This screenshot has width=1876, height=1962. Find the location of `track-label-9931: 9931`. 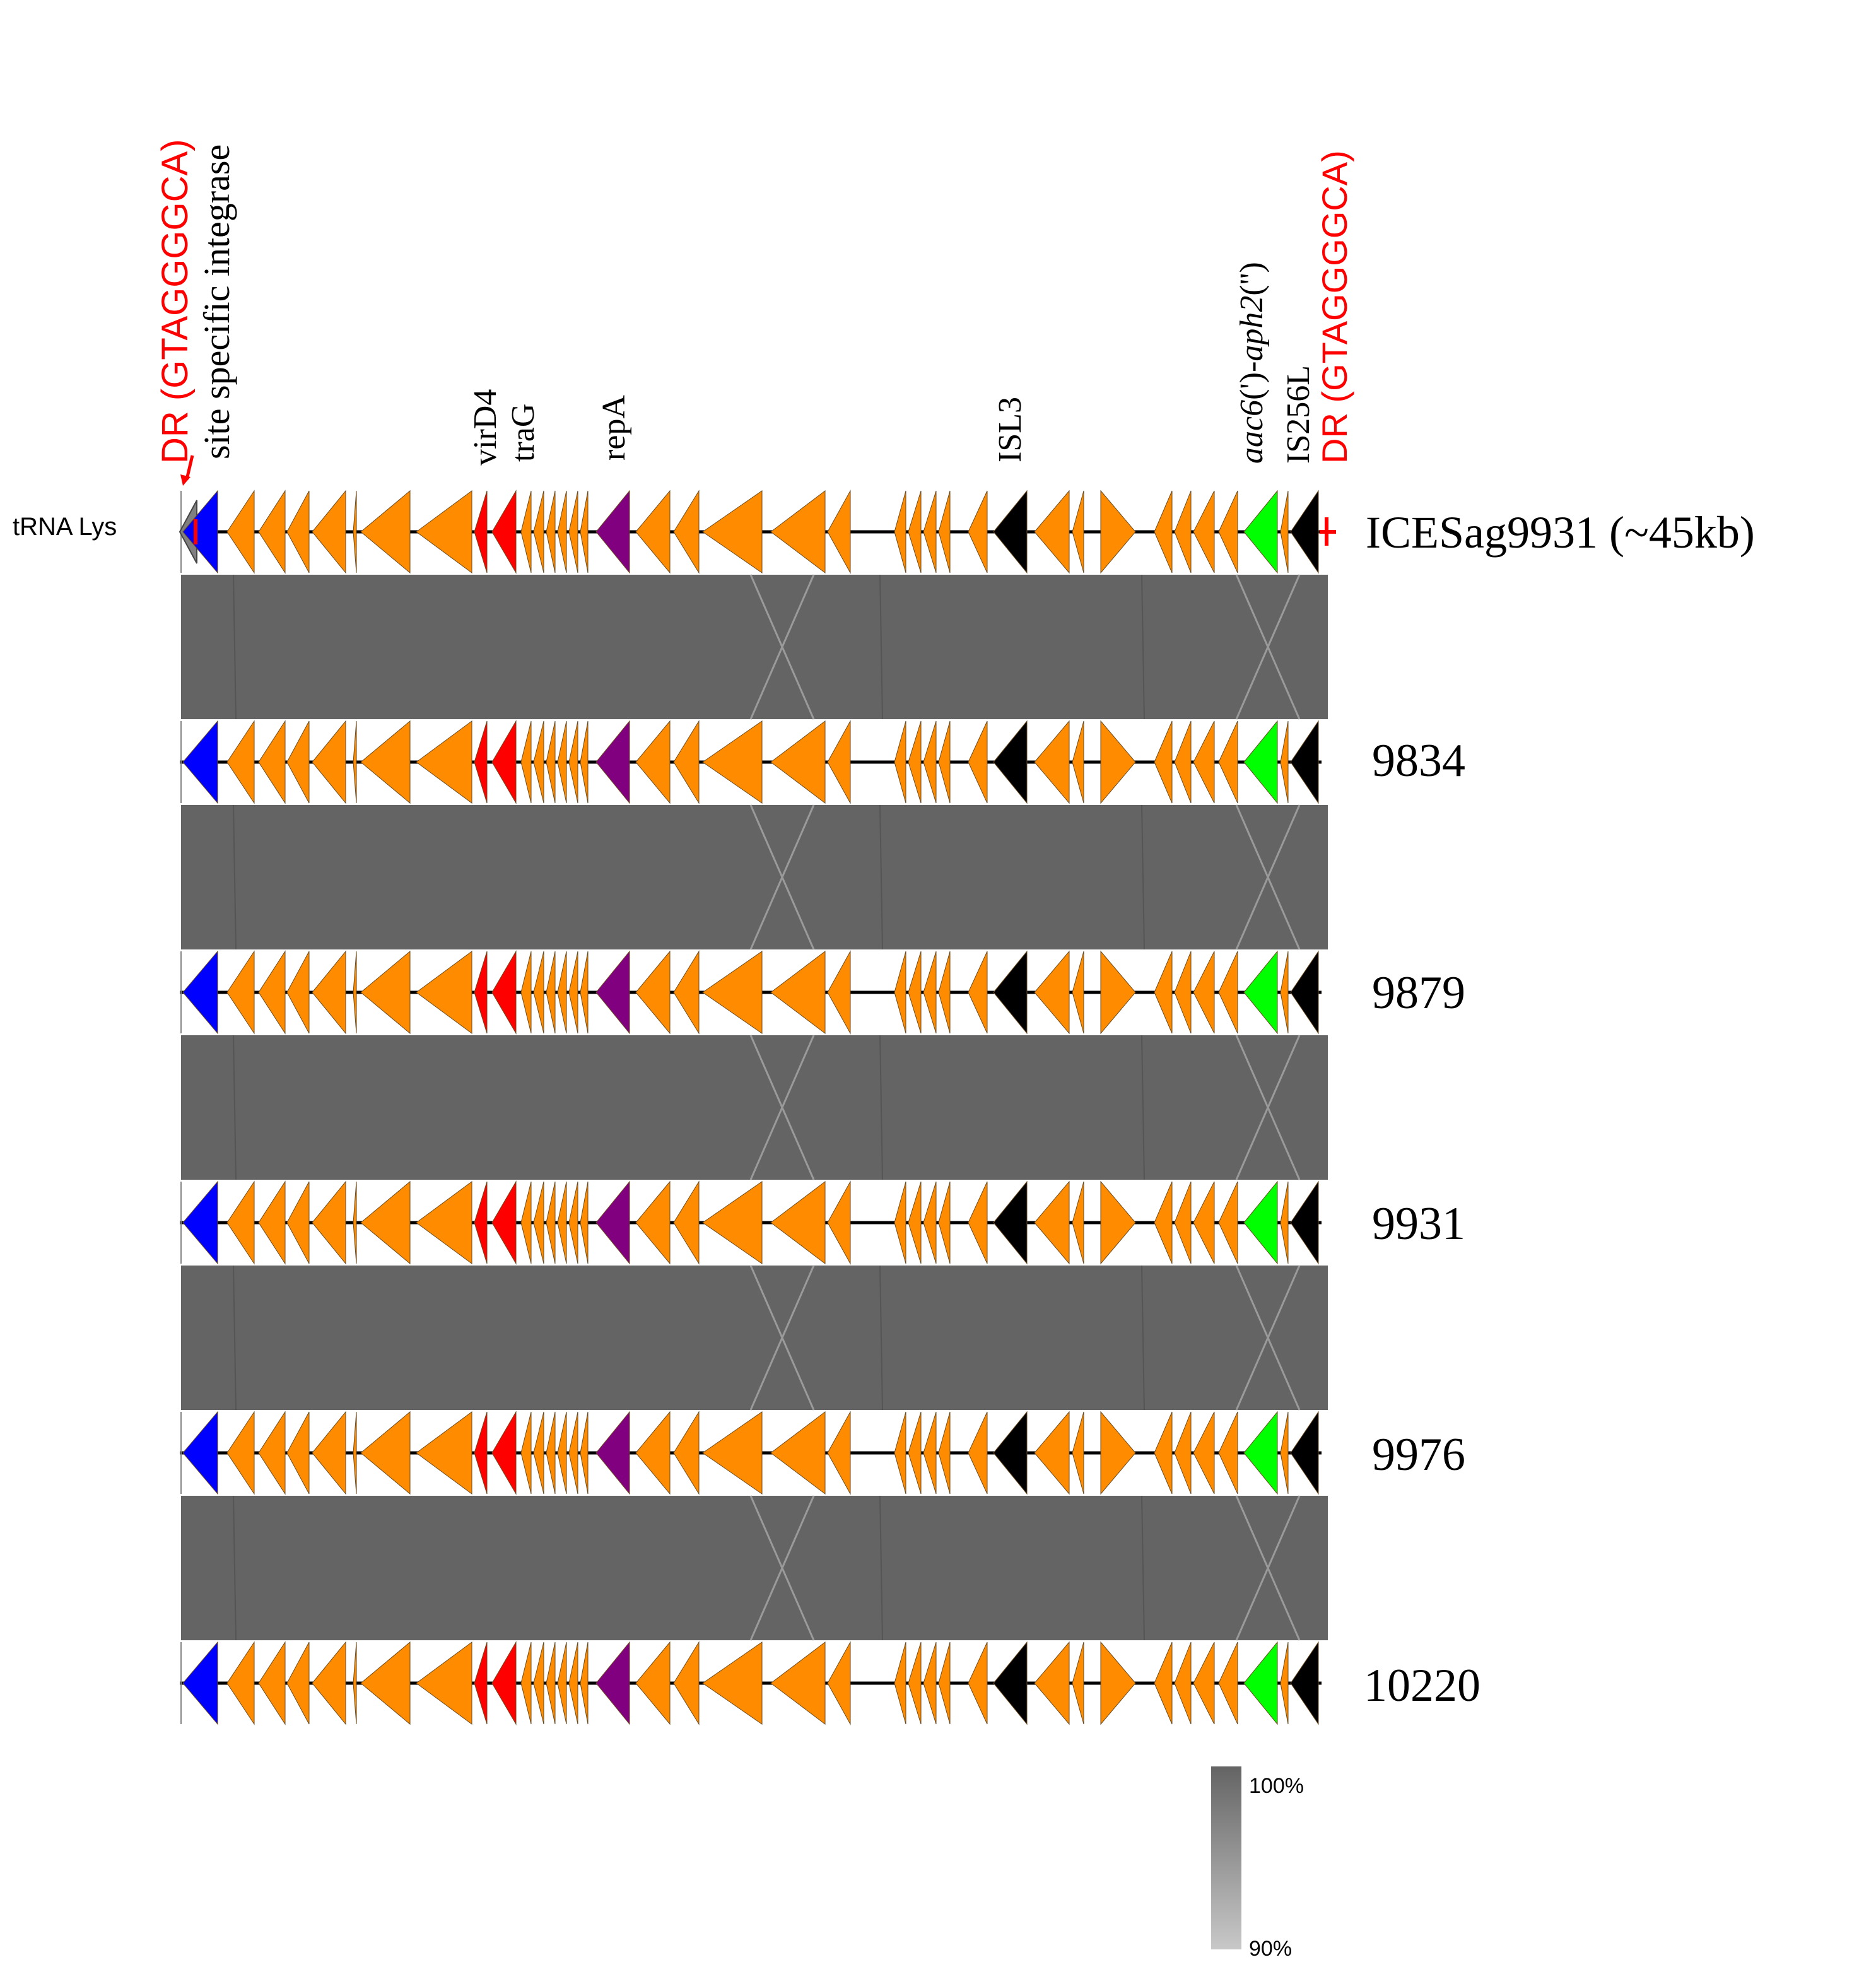

track-label-9931: 9931 is located at coordinates (1418, 1224).